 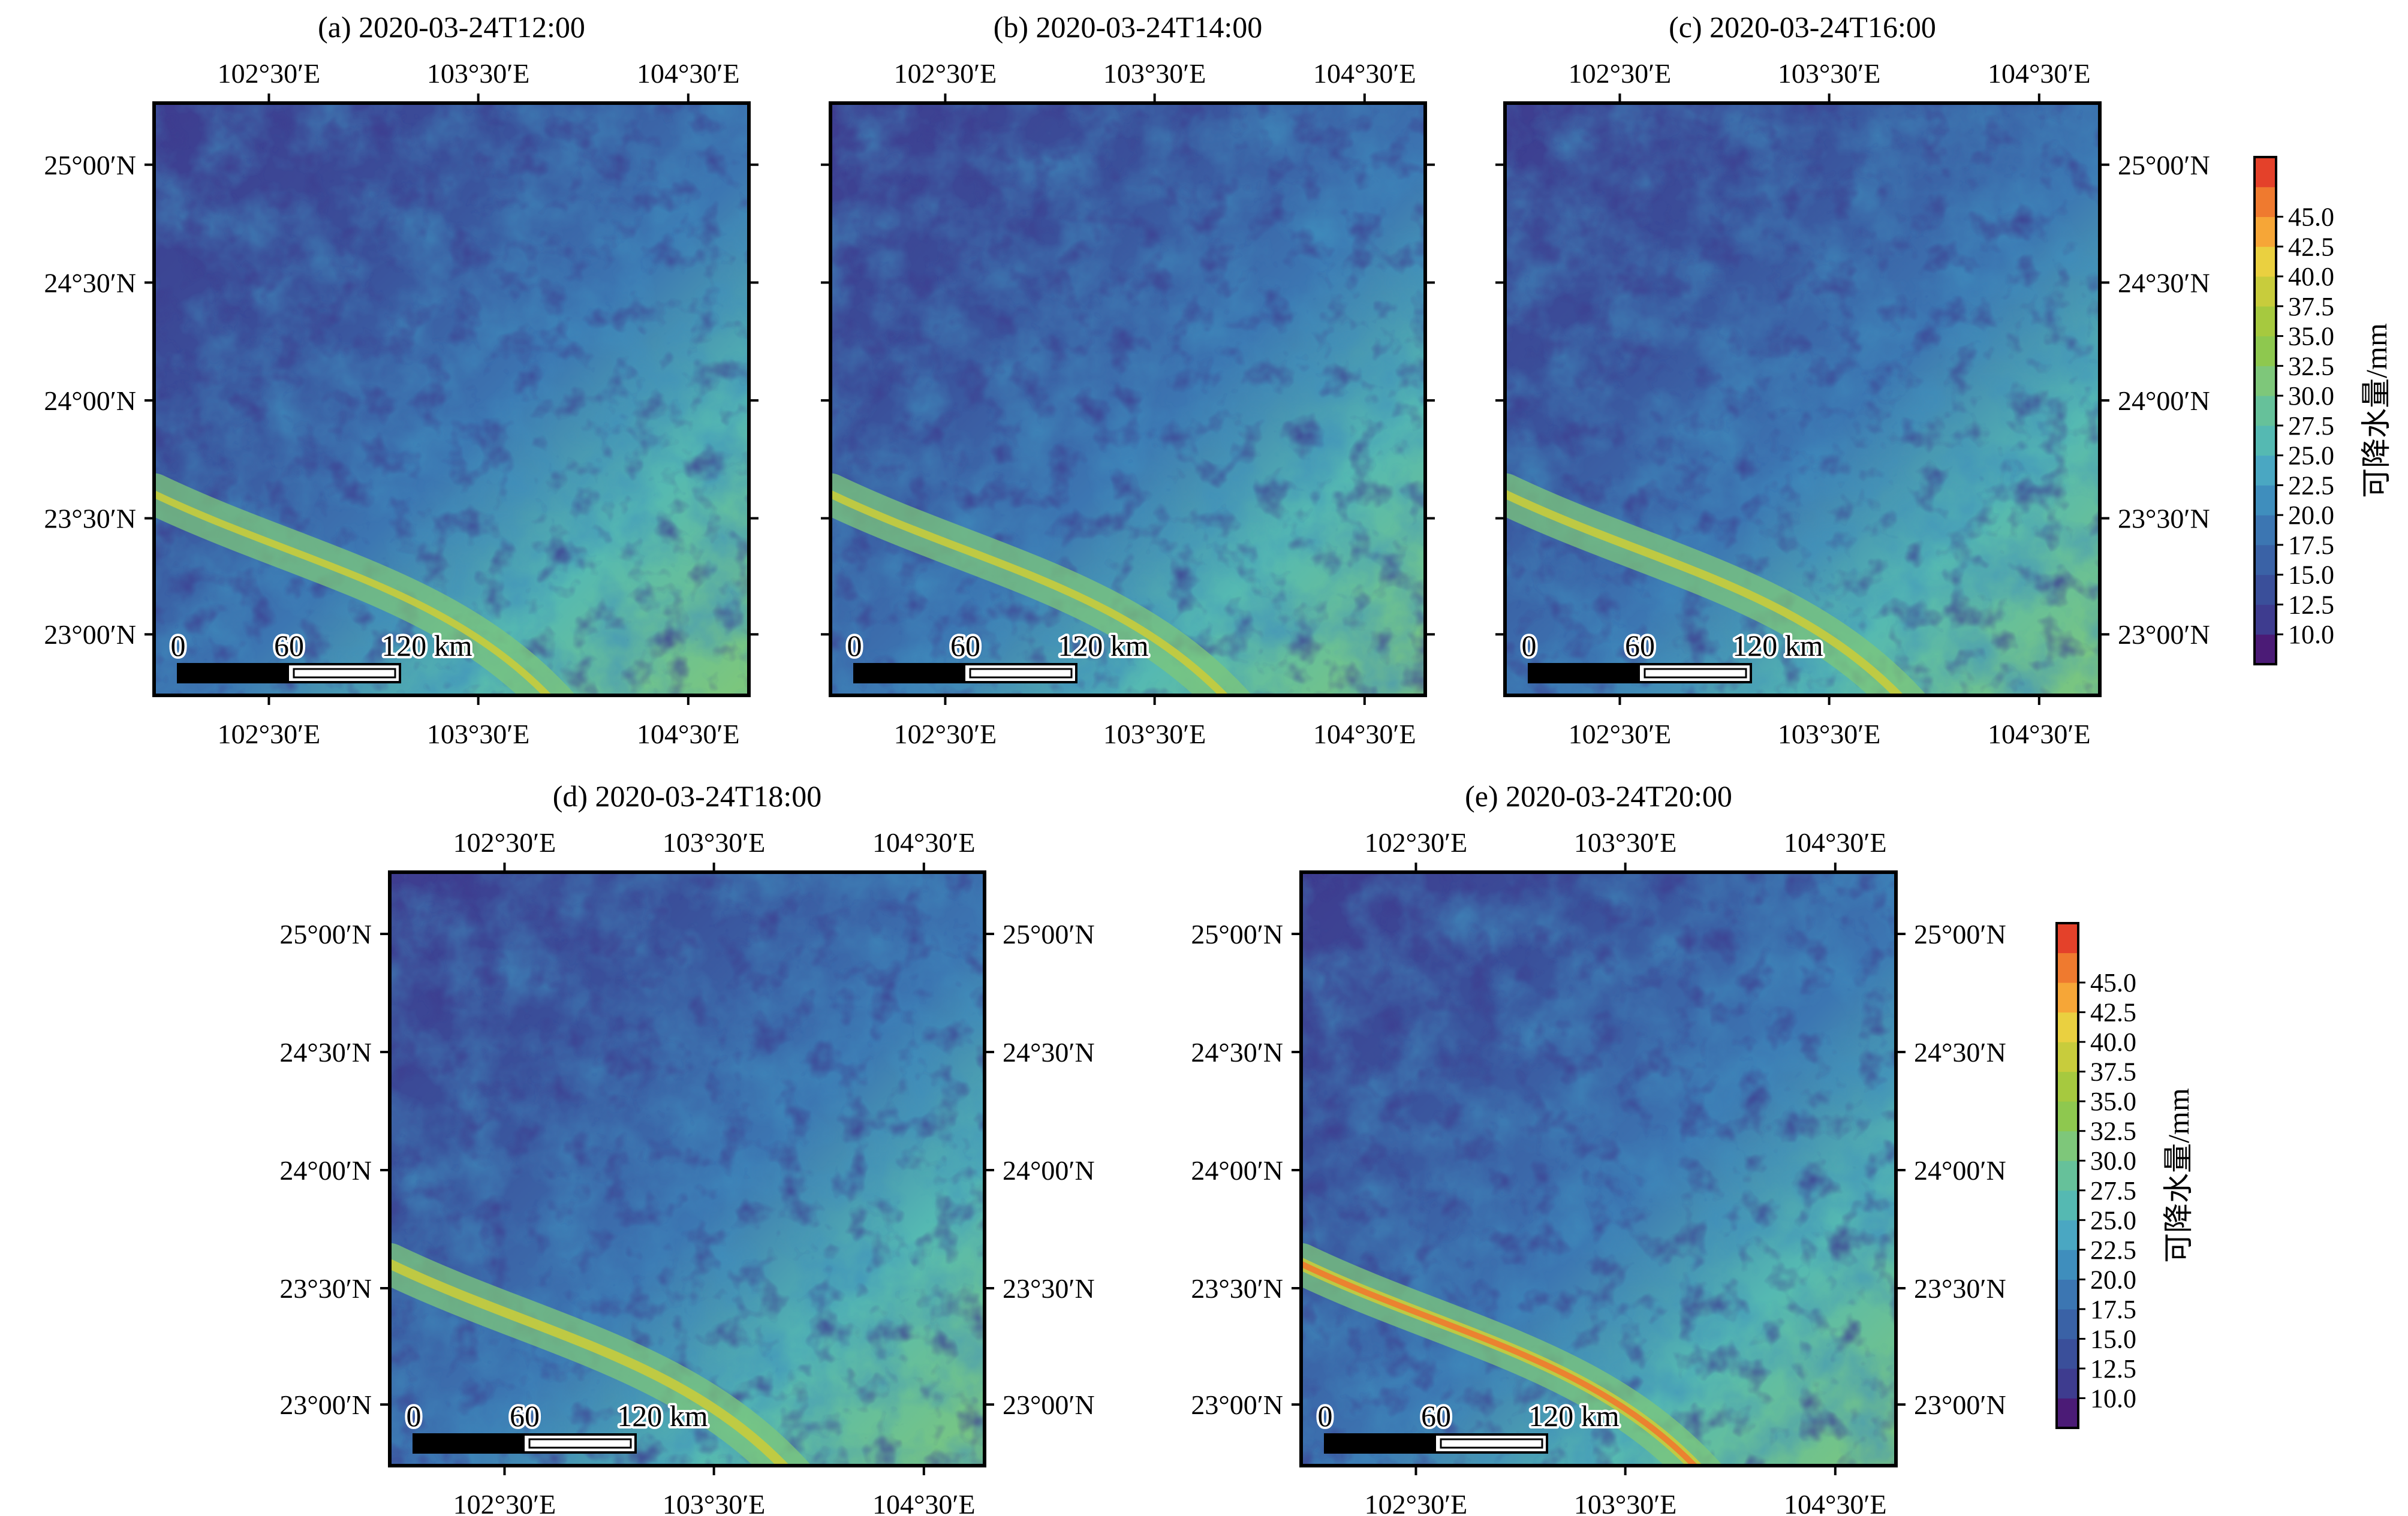 What do you see at coordinates (1803, 27) in the screenshot?
I see `panel-title: (c) 2020-03-24T16:00` at bounding box center [1803, 27].